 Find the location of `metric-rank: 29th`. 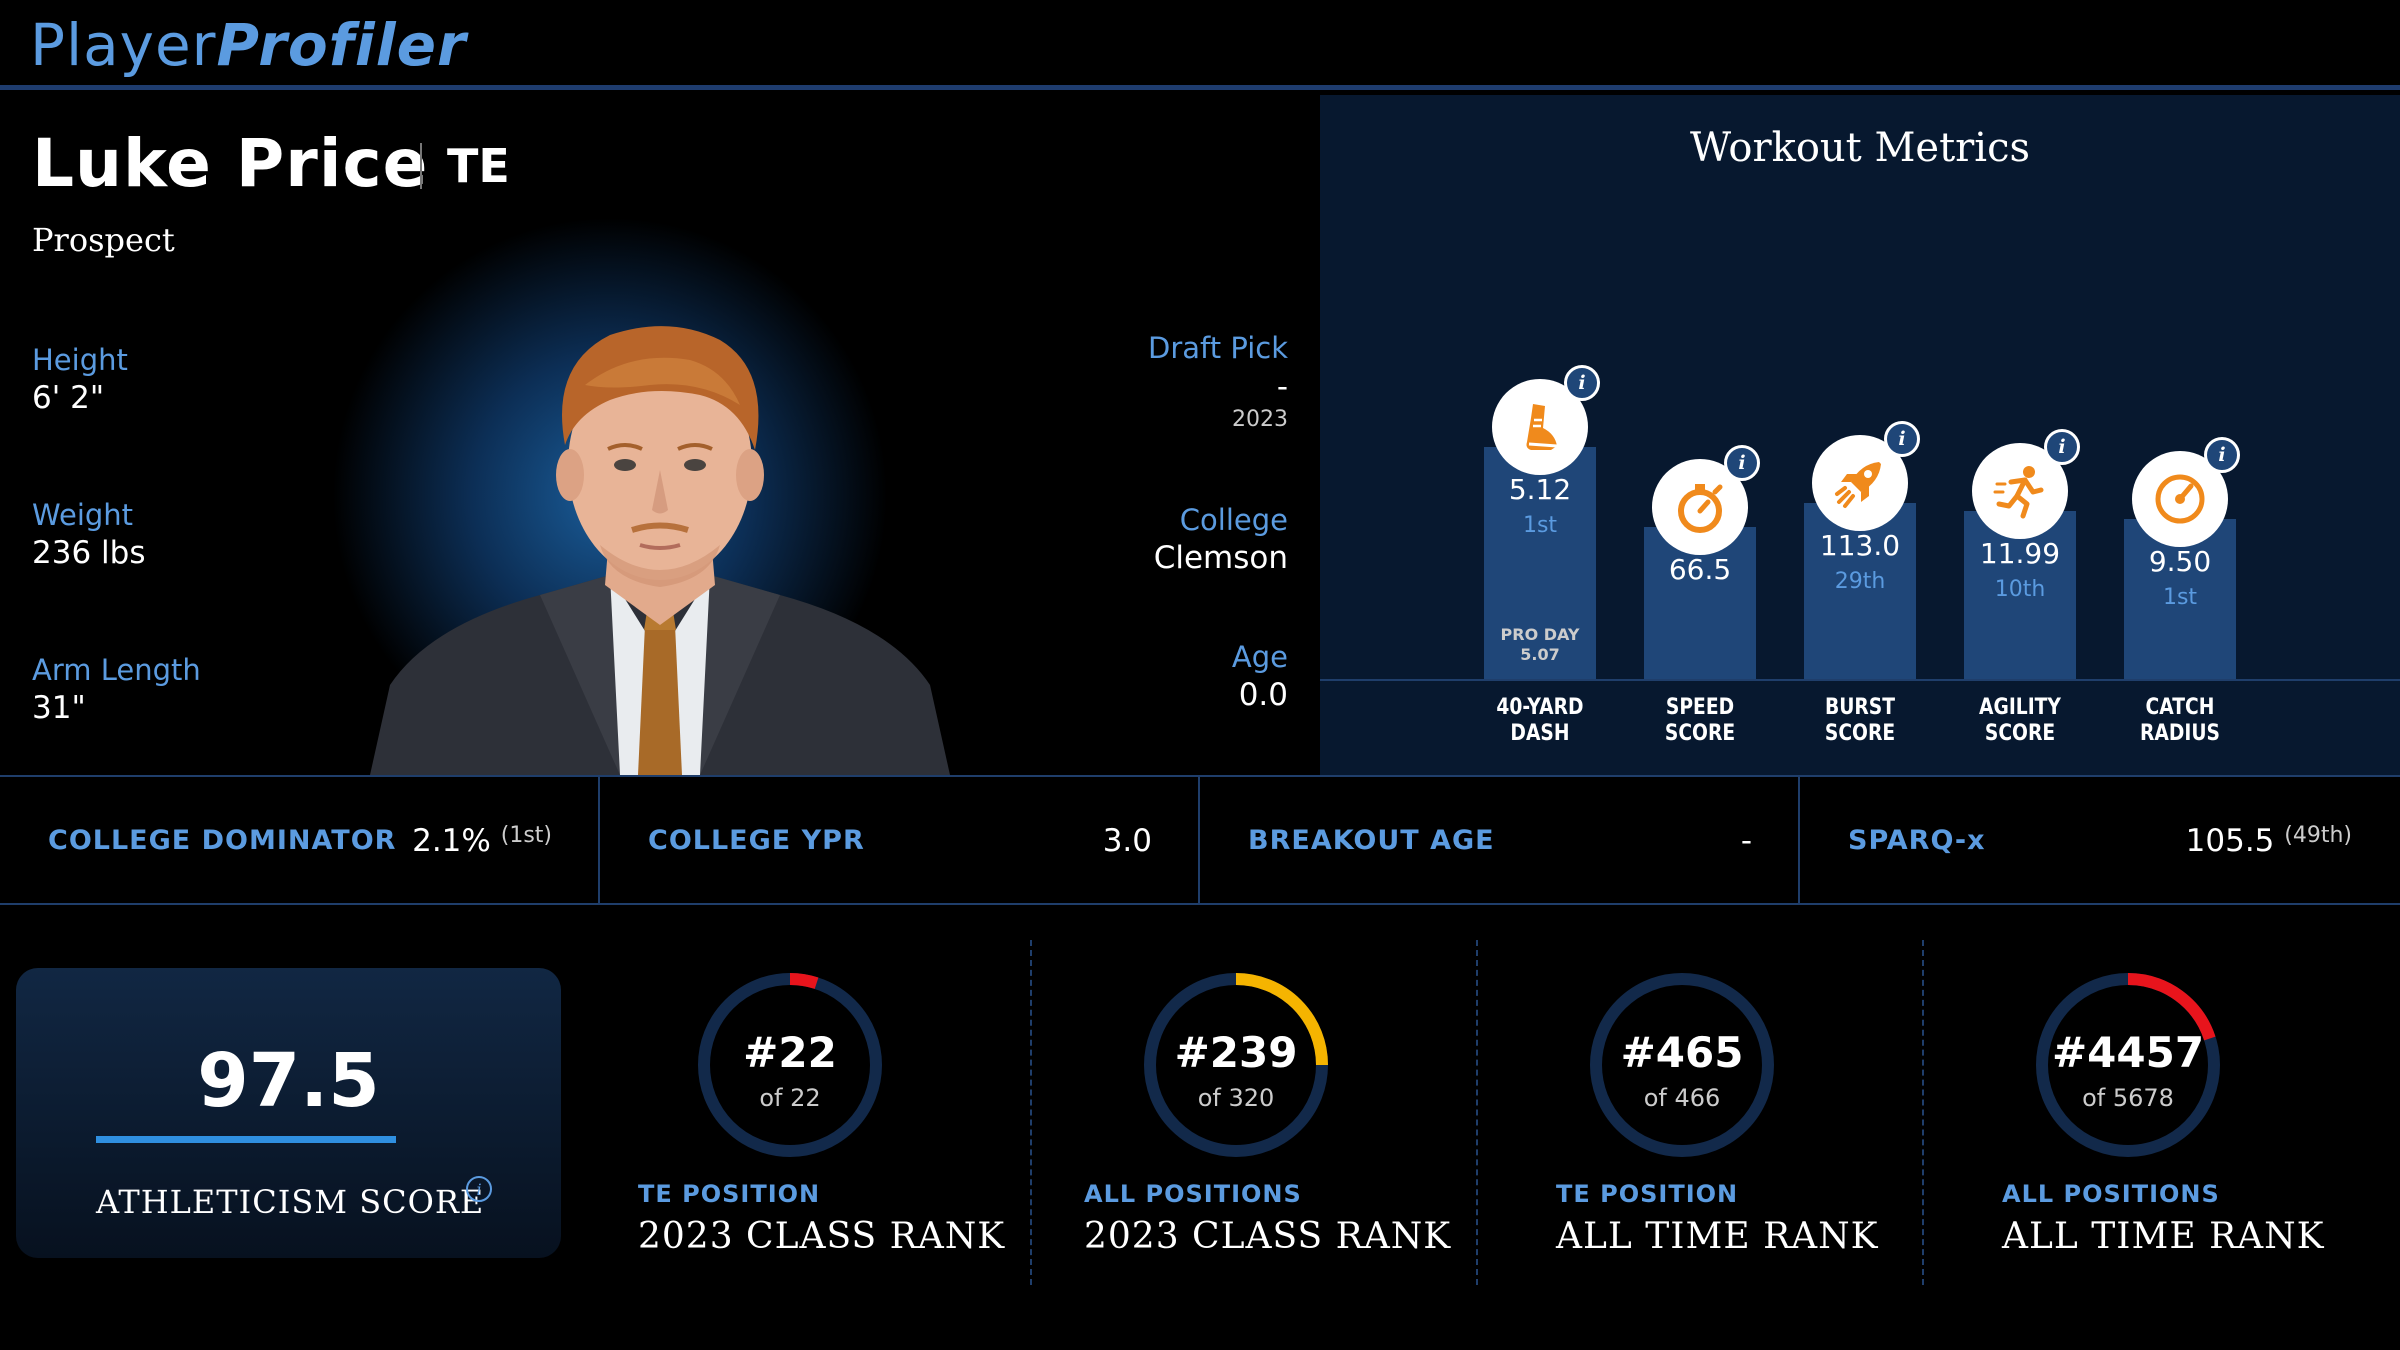

metric-rank: 29th is located at coordinates (1860, 581).